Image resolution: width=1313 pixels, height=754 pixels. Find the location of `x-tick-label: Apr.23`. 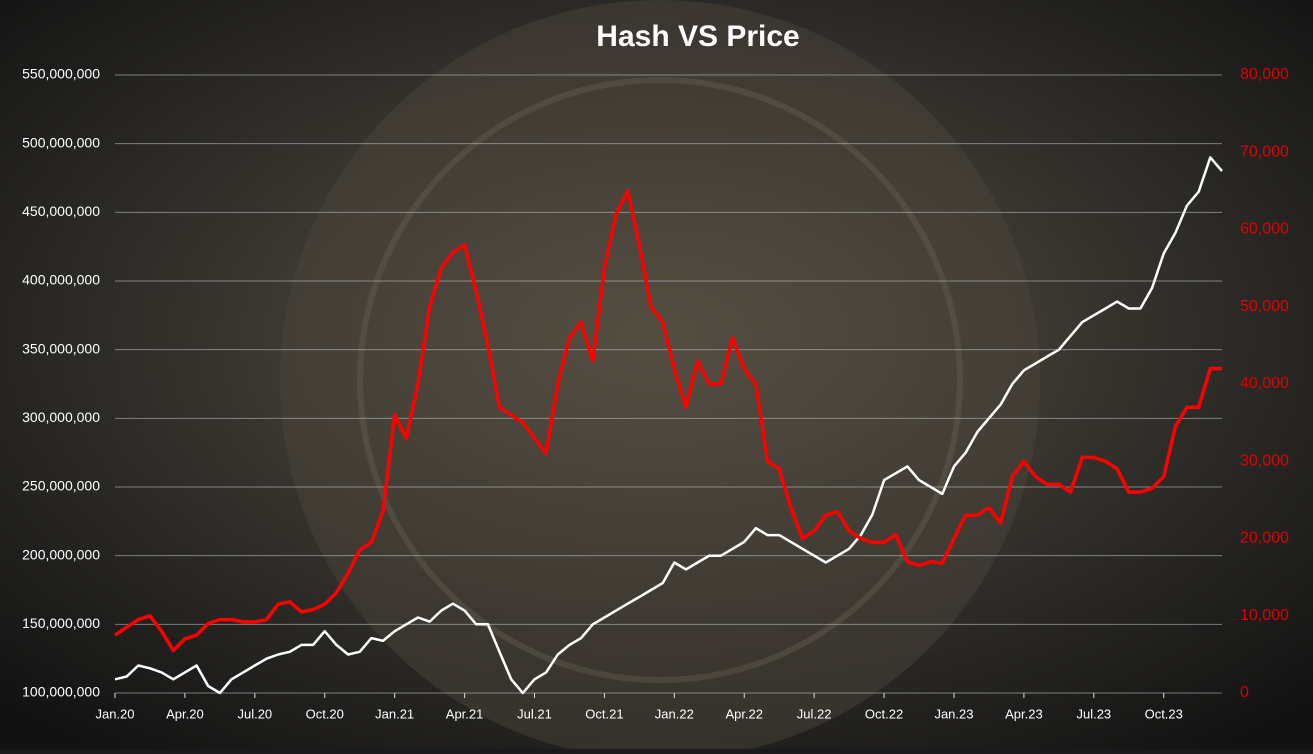

x-tick-label: Apr.23 is located at coordinates (1024, 713).